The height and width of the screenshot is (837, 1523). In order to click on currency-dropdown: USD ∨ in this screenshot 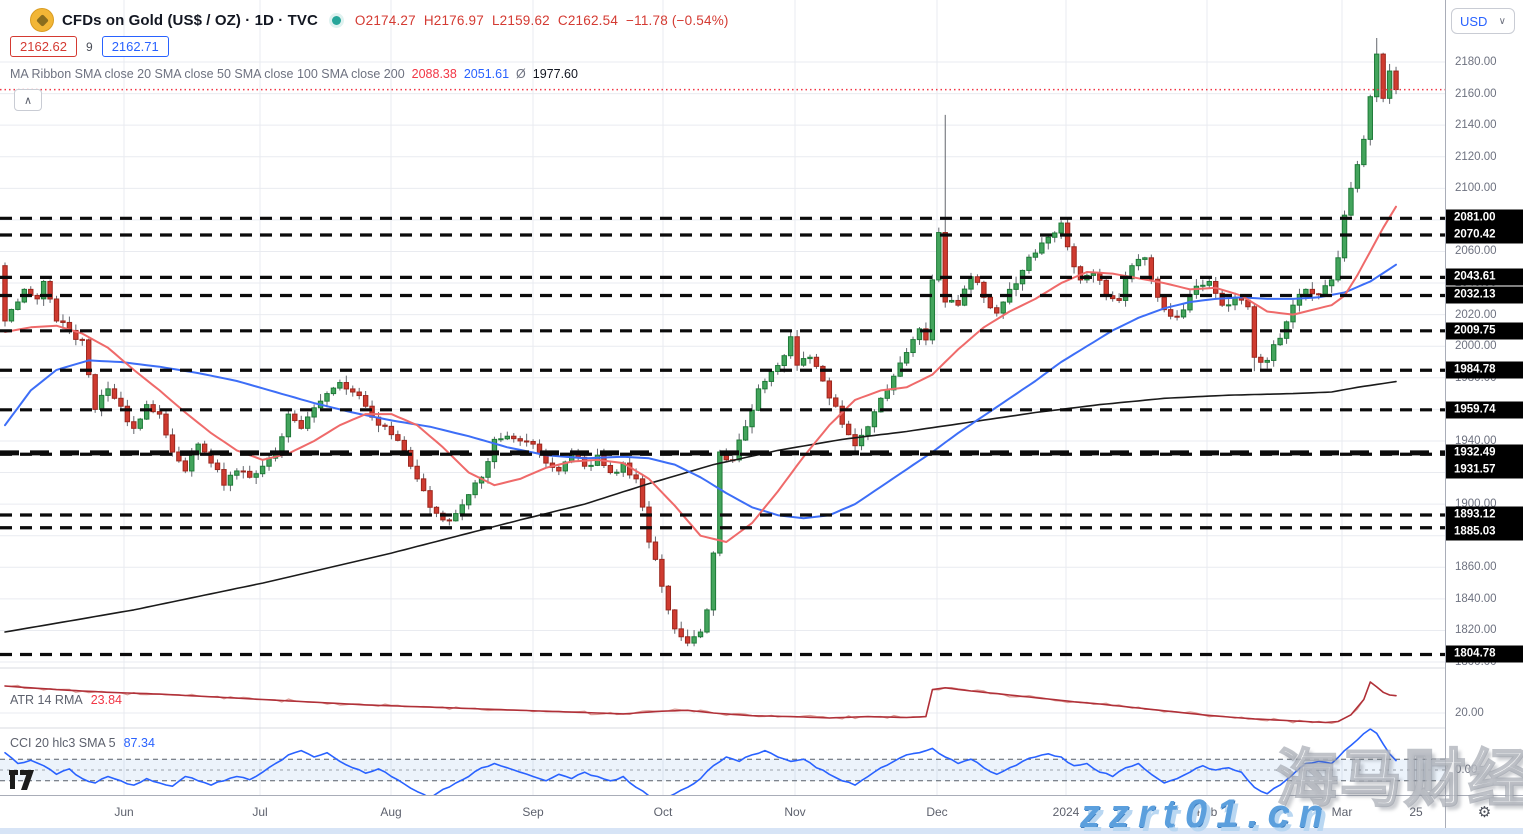, I will do `click(1483, 21)`.